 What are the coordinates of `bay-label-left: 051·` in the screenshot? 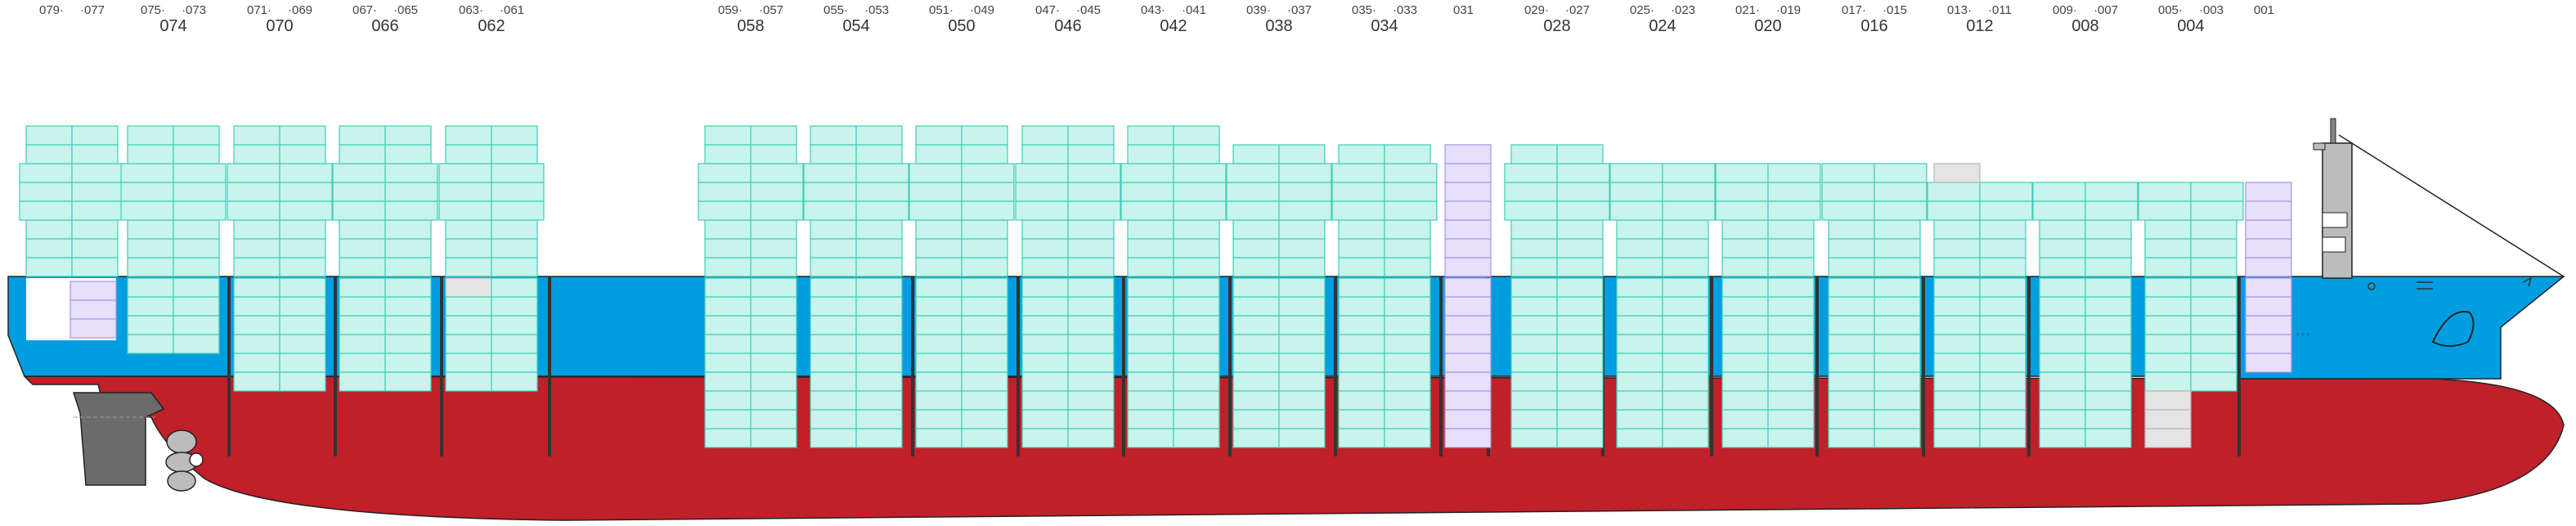 It's located at (942, 10).